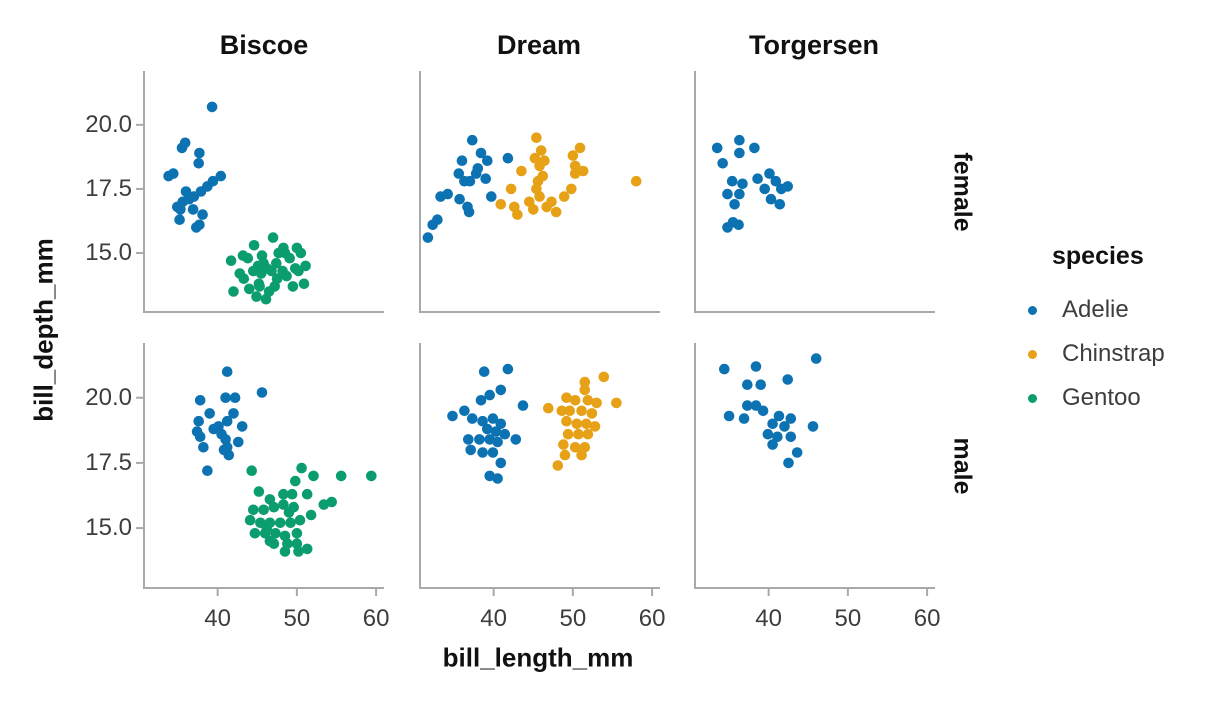 Image resolution: width=1216 pixels, height=708 pixels. What do you see at coordinates (1032, 310) in the screenshot?
I see `adelie-dot-icon` at bounding box center [1032, 310].